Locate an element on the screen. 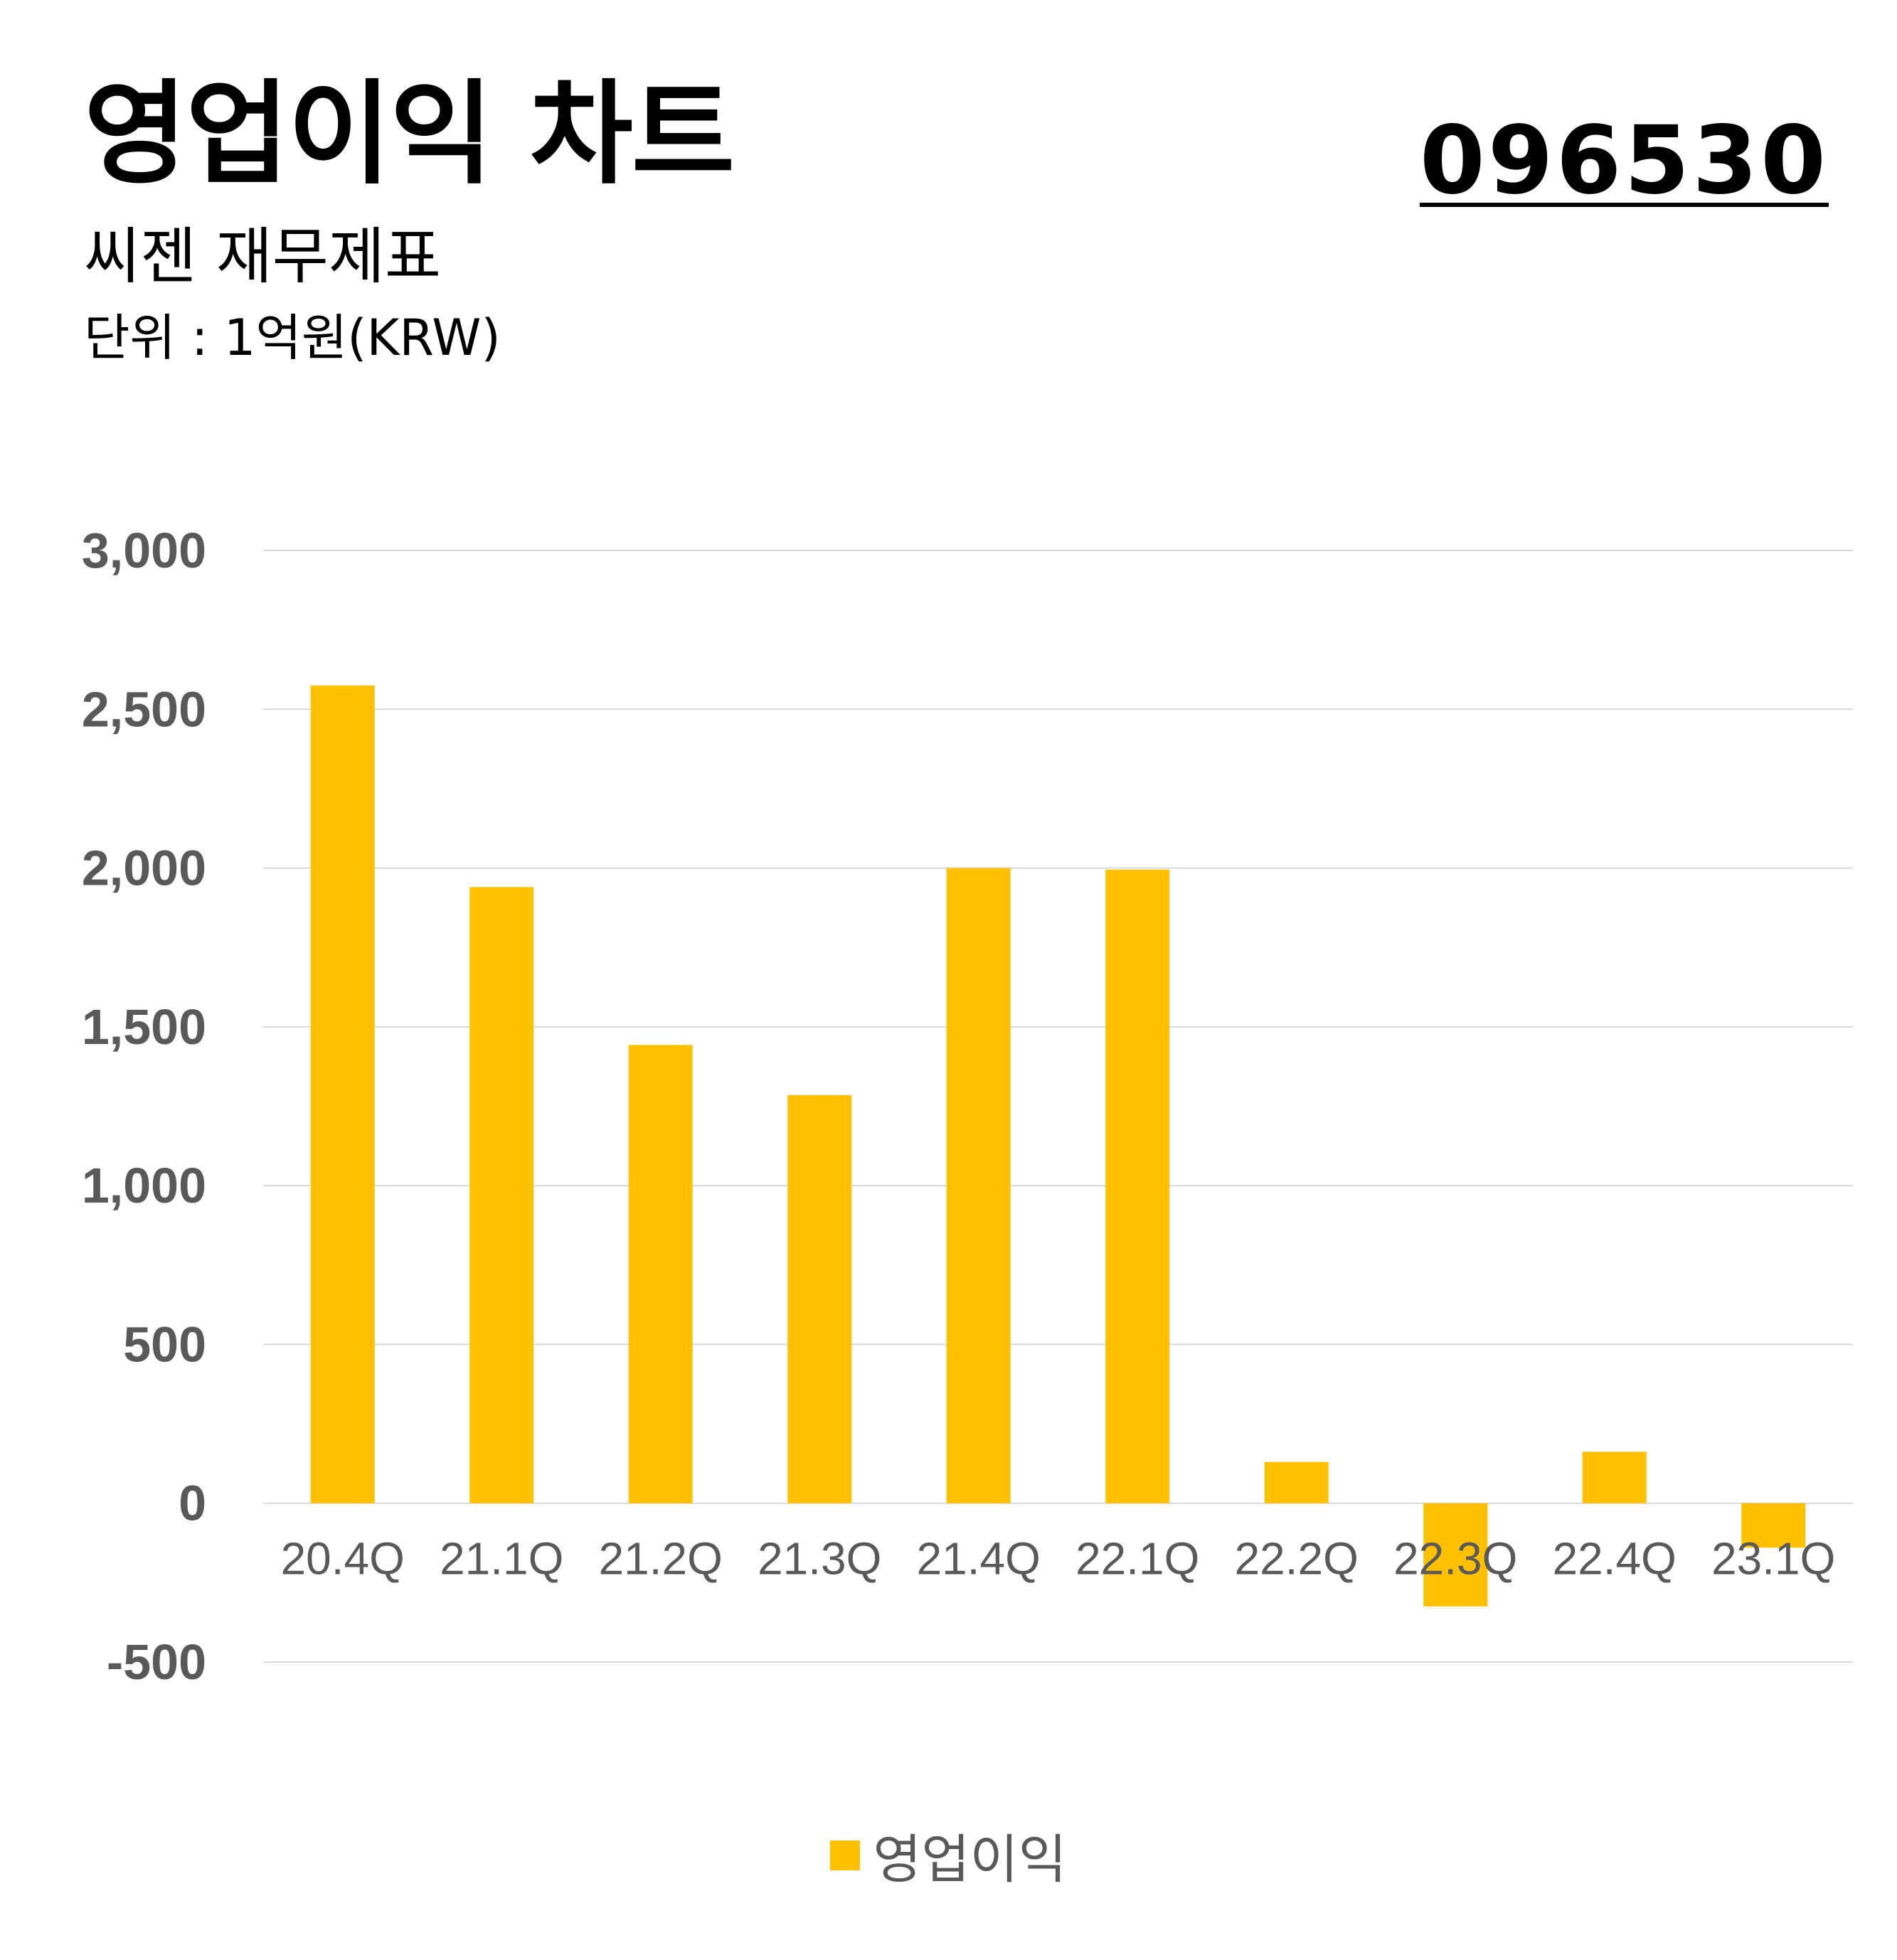  y-axis-ticks: 3,000 2,500 2,000 1,500 1,000 500 0 -500 is located at coordinates (144, 1106).